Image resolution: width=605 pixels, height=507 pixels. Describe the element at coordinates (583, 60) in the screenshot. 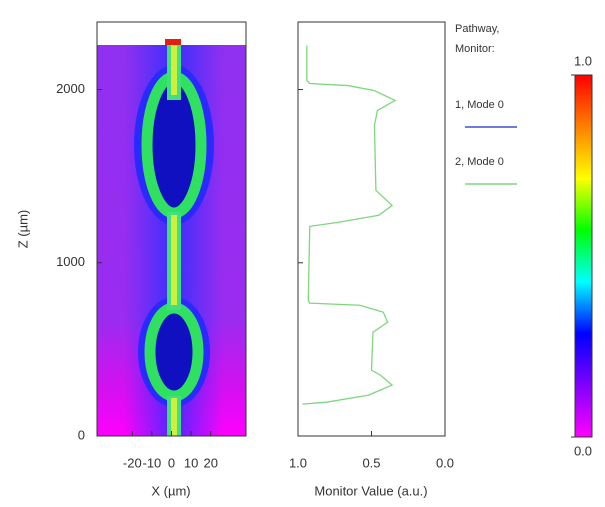

I see `colorbar-label: 1.0` at that location.